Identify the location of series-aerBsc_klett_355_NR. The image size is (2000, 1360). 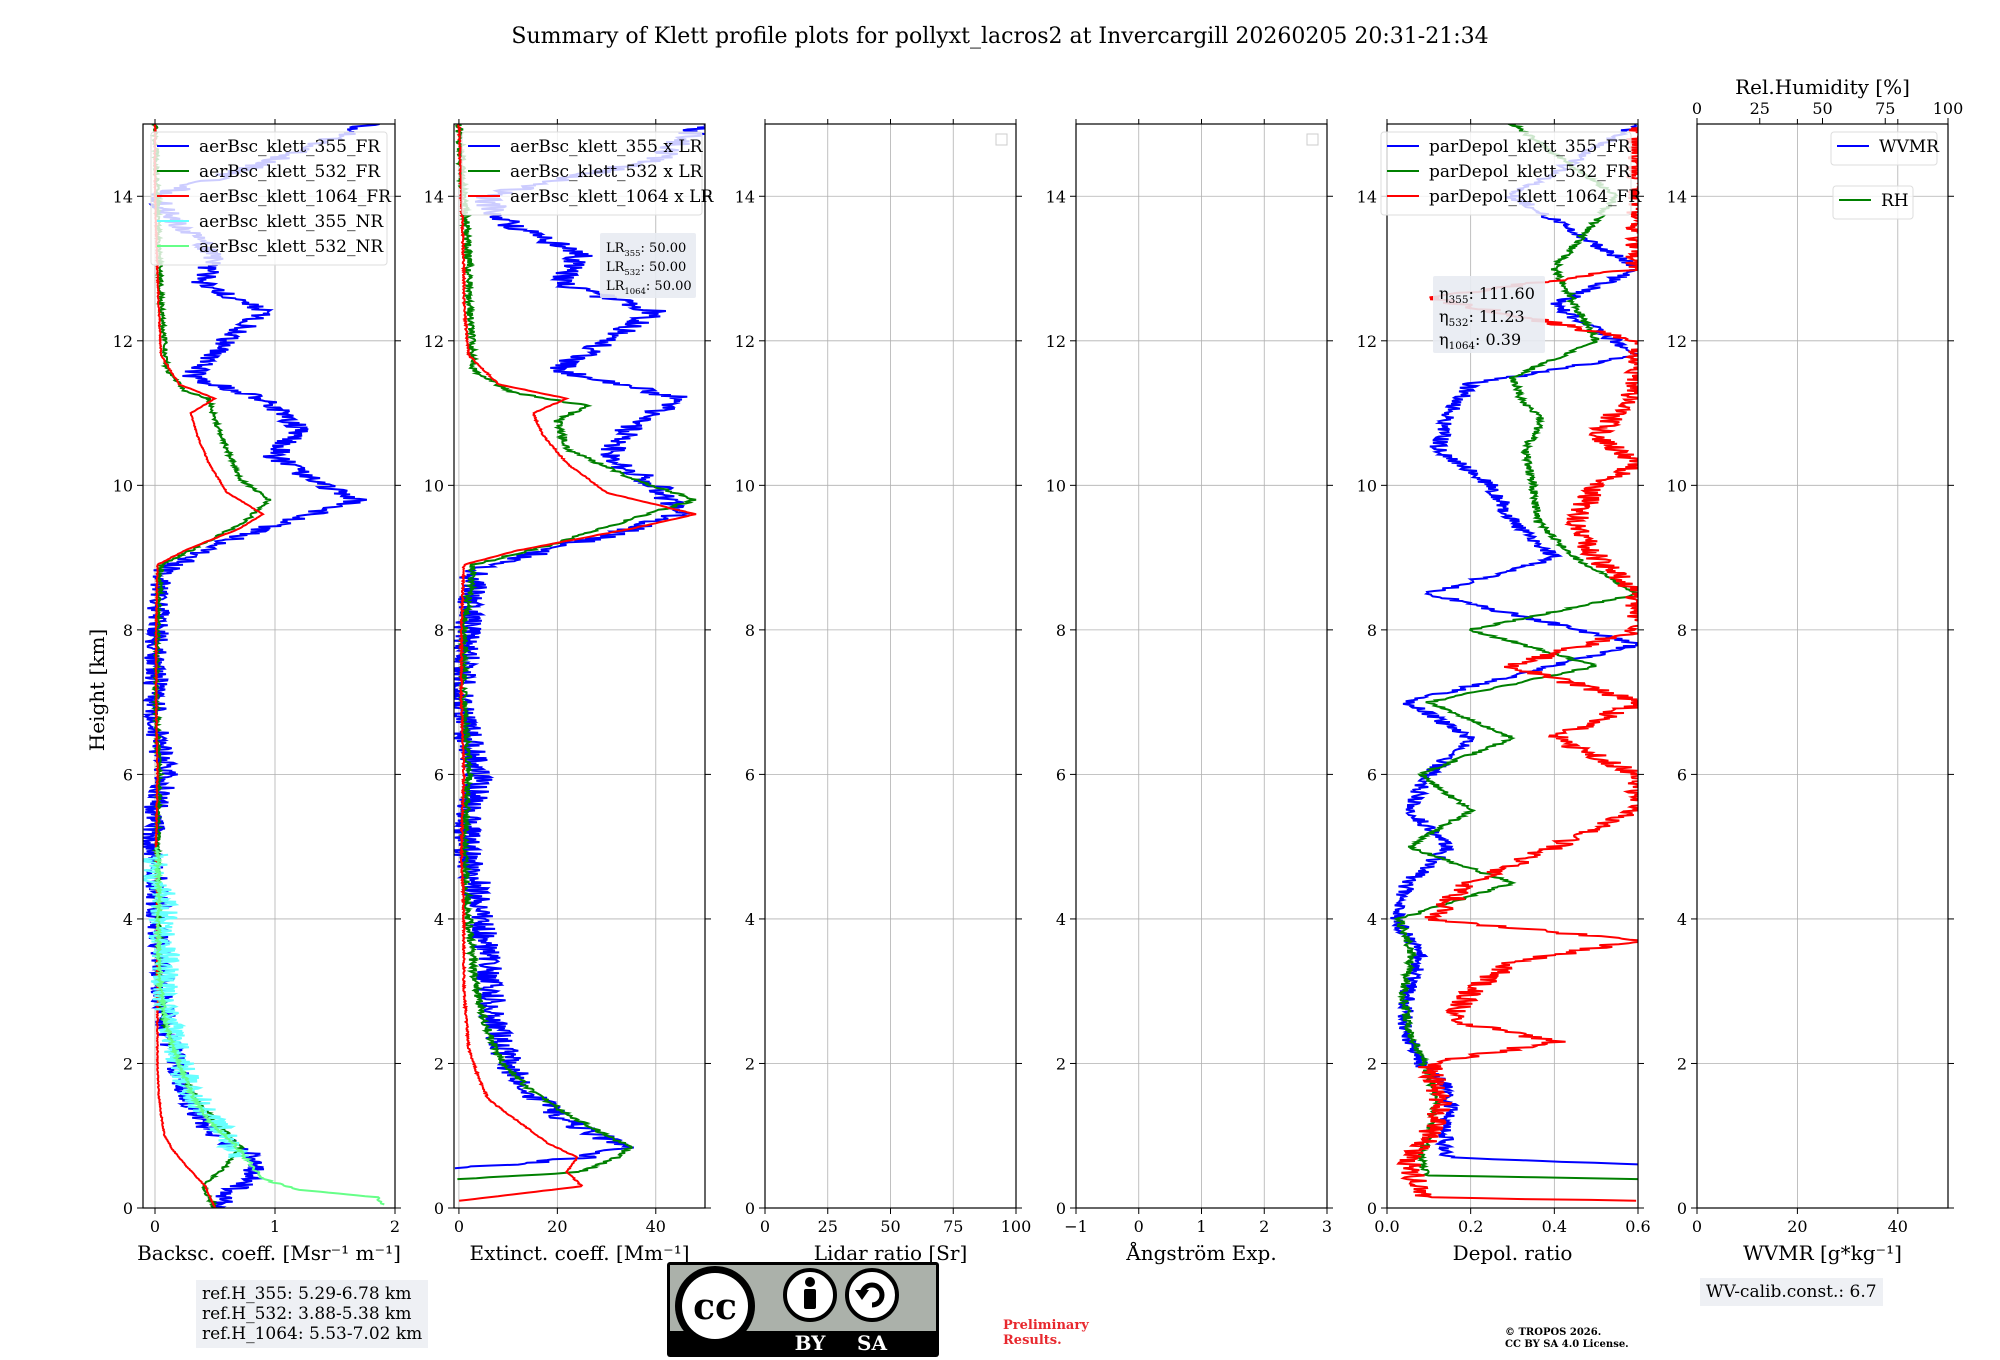
(196, 1006).